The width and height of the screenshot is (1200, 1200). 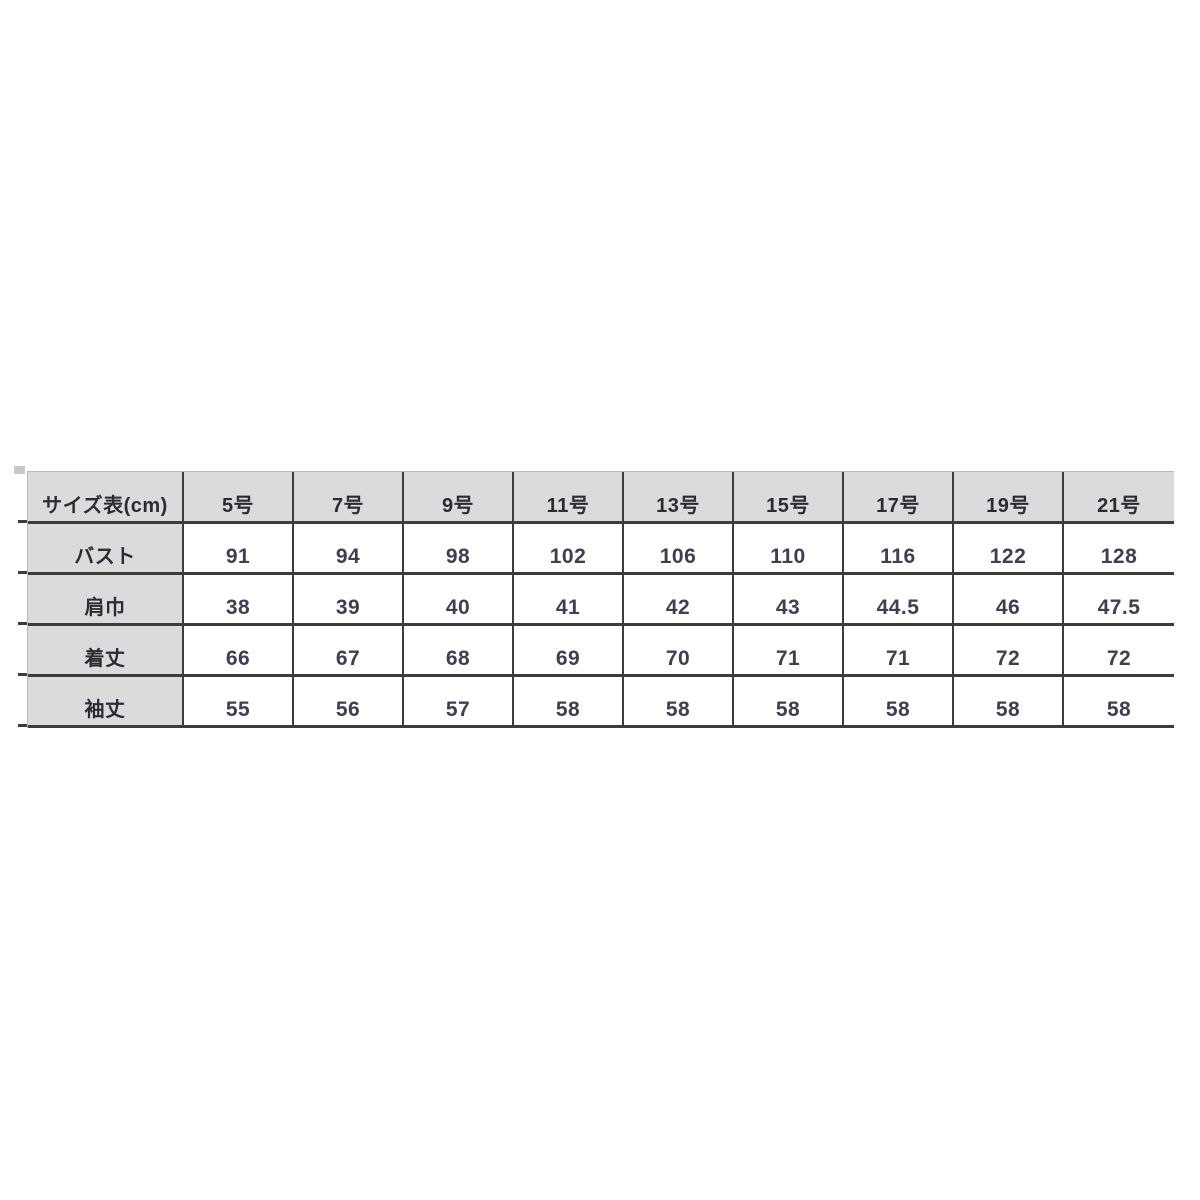 What do you see at coordinates (679, 651) in the screenshot?
I see `value-cell: 70` at bounding box center [679, 651].